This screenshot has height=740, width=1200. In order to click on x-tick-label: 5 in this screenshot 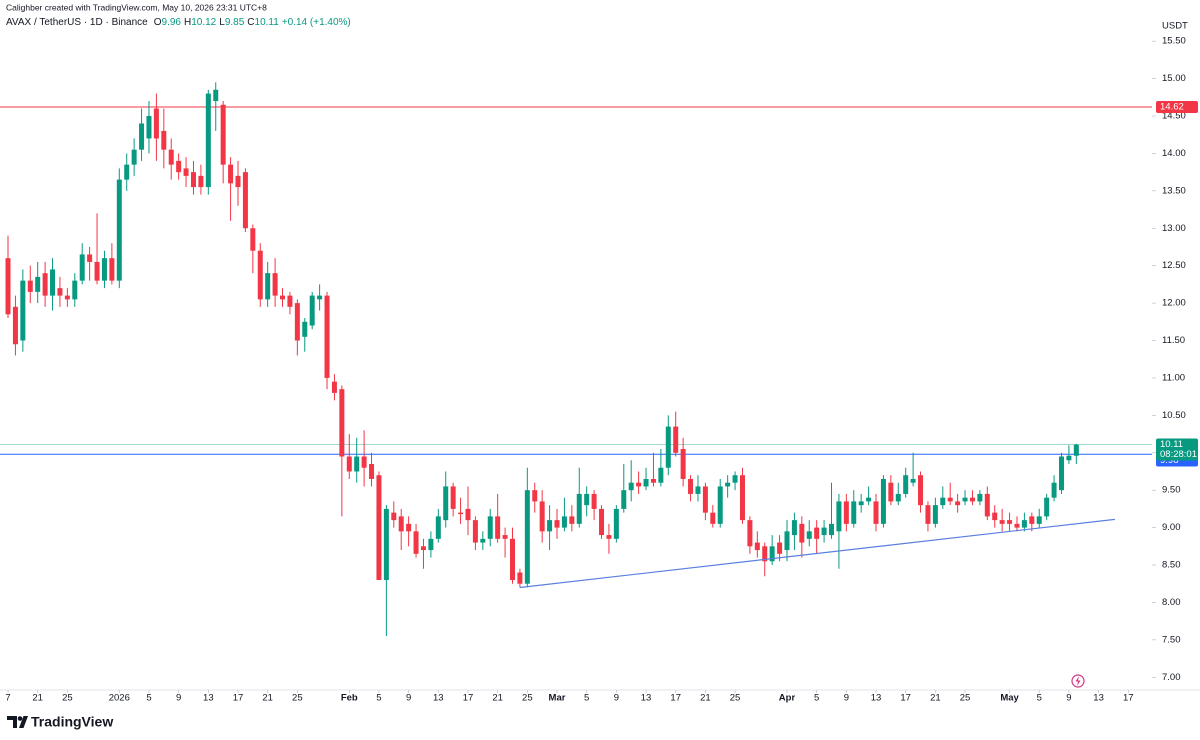, I will do `click(1039, 698)`.